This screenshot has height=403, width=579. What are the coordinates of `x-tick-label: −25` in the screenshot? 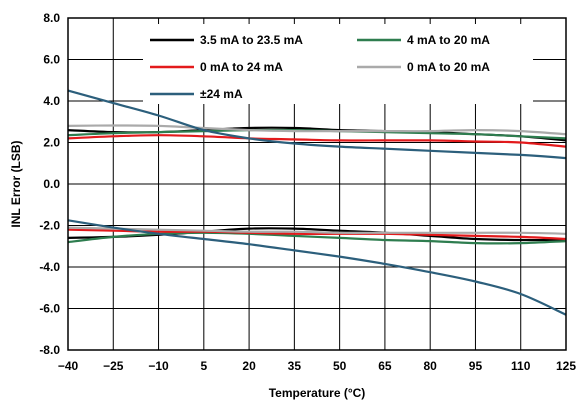 It's located at (113, 366).